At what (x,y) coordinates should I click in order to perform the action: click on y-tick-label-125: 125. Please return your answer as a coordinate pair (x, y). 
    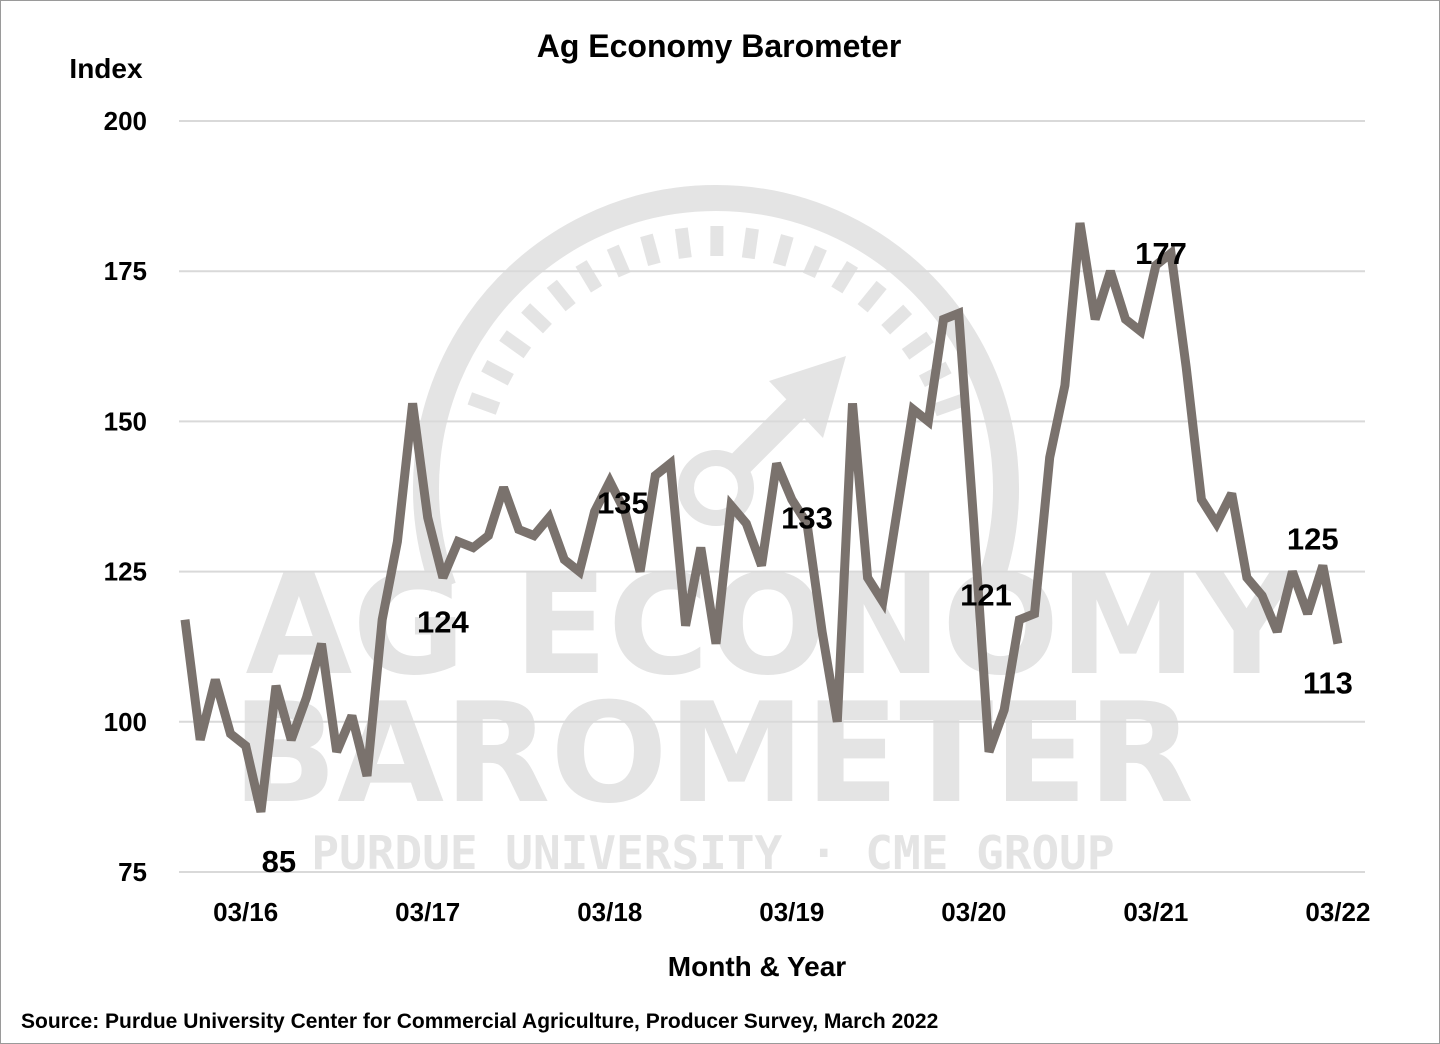
    Looking at the image, I should click on (125, 572).